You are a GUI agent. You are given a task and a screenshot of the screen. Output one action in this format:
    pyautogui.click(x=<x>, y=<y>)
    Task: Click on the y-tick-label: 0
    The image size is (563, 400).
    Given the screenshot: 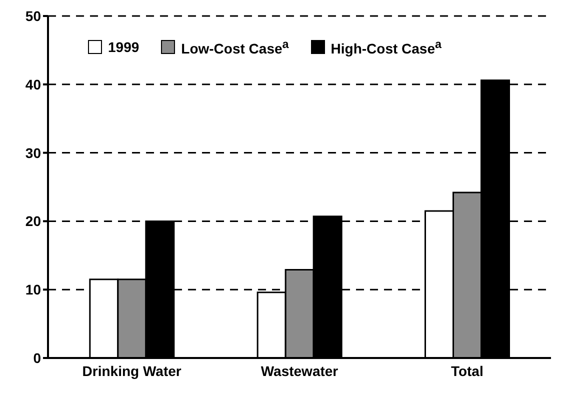 What is the action you would take?
    pyautogui.click(x=37, y=358)
    